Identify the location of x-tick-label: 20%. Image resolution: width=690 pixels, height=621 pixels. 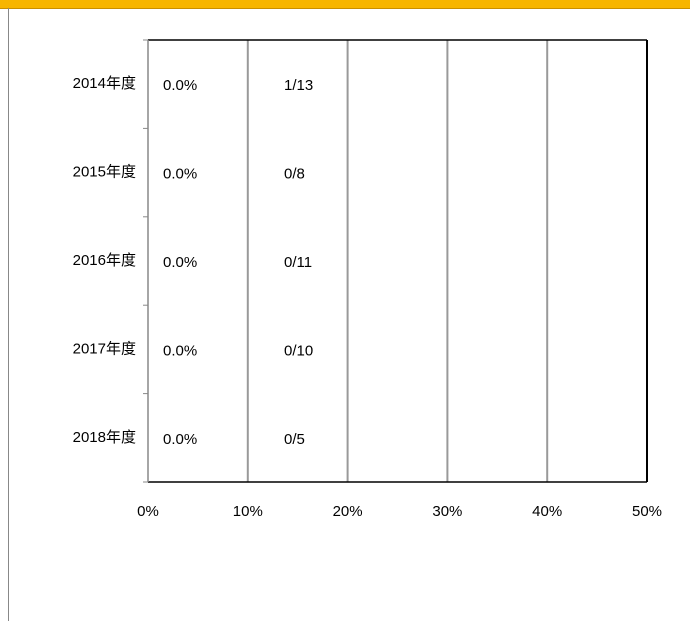
(348, 511).